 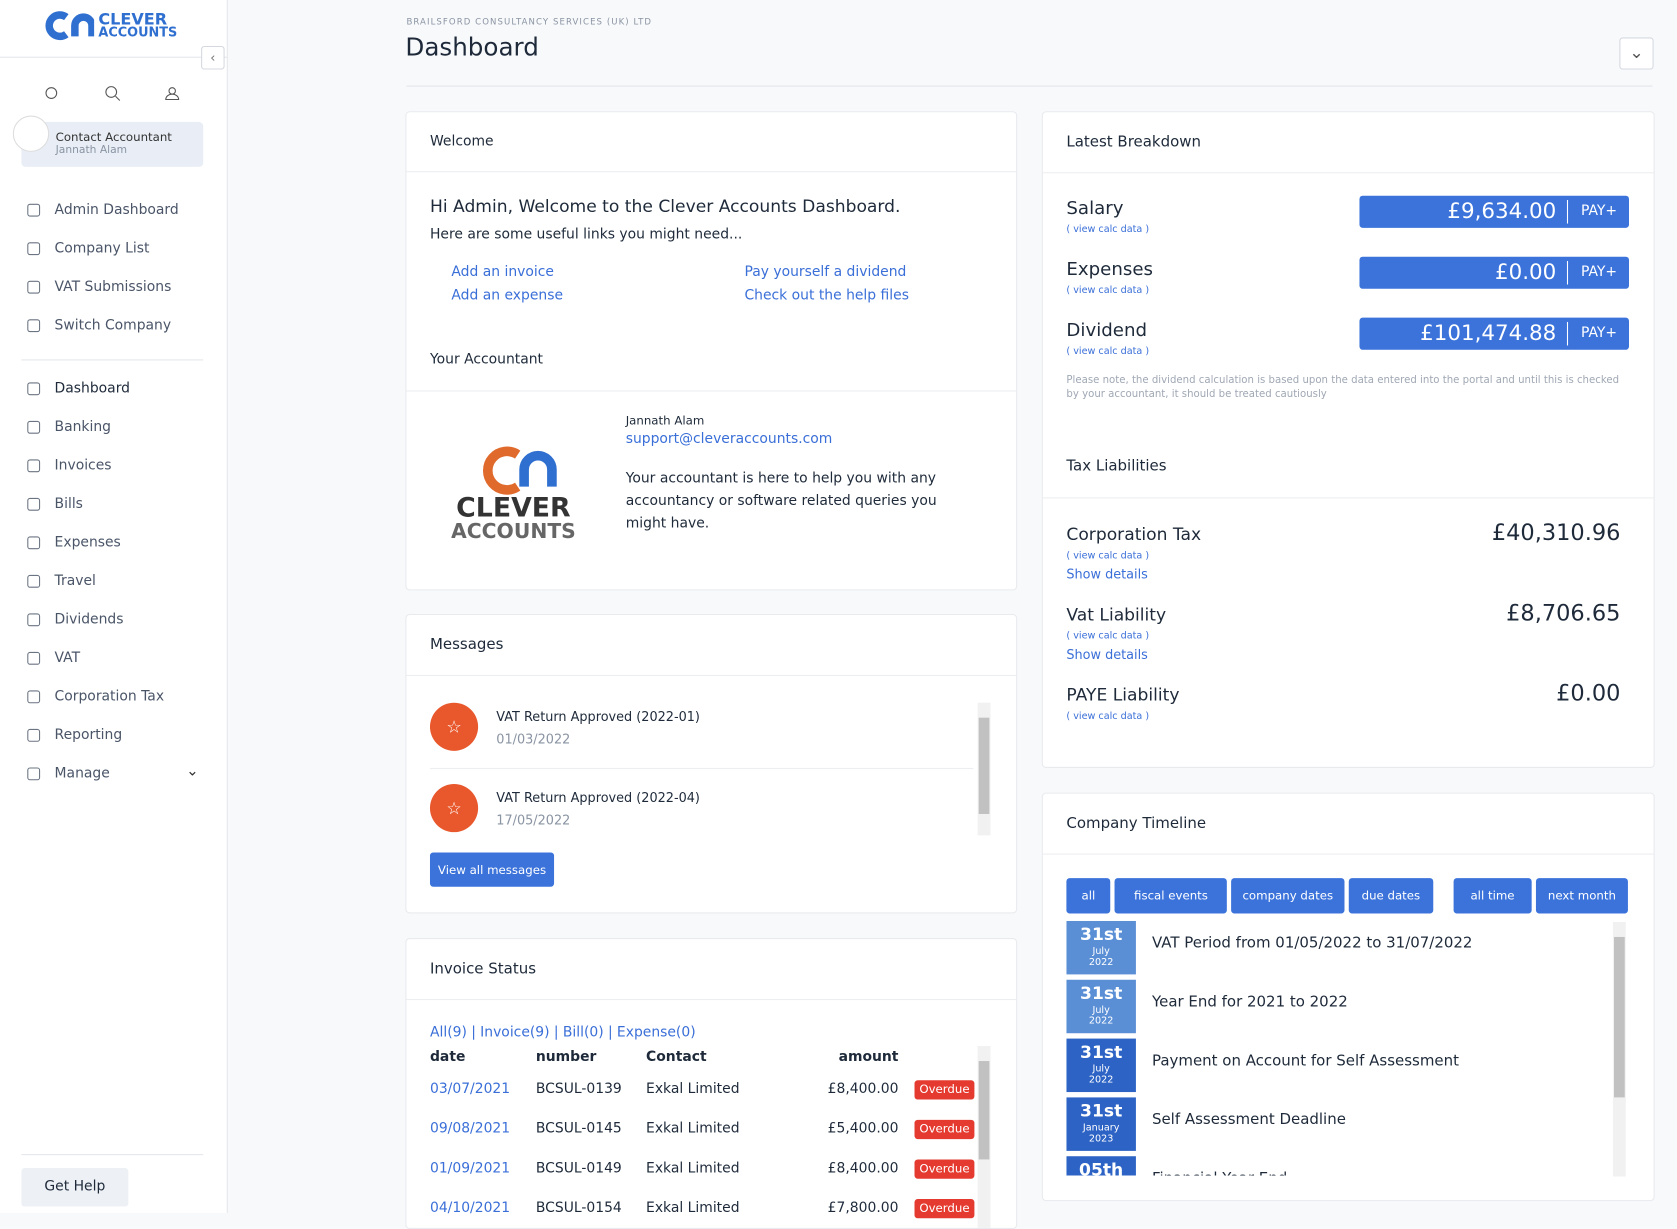 What do you see at coordinates (1288, 896) in the screenshot?
I see `timeline-filter: company dates` at bounding box center [1288, 896].